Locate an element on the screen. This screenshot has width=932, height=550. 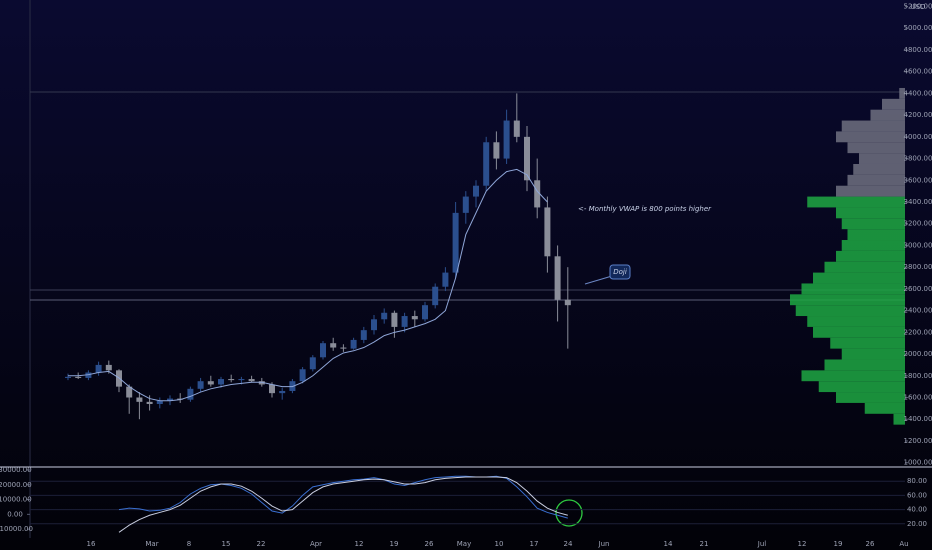
y-tick-label: 1600.00 is located at coordinates (918, 397).